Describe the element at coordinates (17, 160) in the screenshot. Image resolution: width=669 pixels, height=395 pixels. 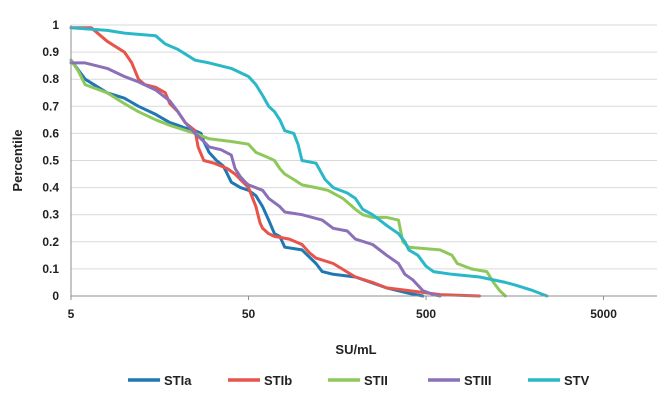
I see `y-axis-title: Percentile` at that location.